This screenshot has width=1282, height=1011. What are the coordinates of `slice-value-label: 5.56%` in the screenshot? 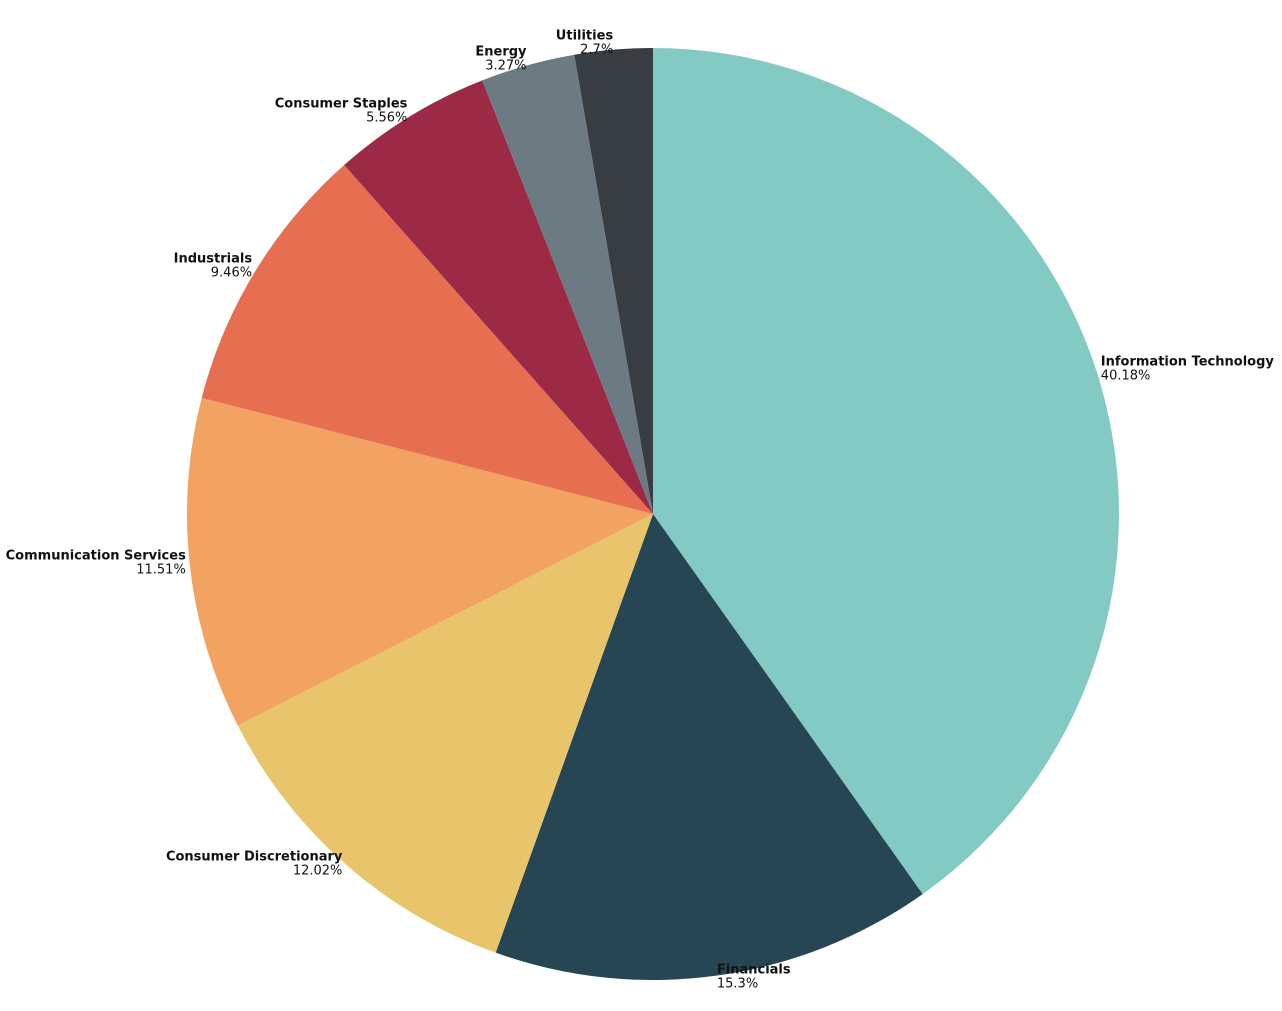 It's located at (386, 117).